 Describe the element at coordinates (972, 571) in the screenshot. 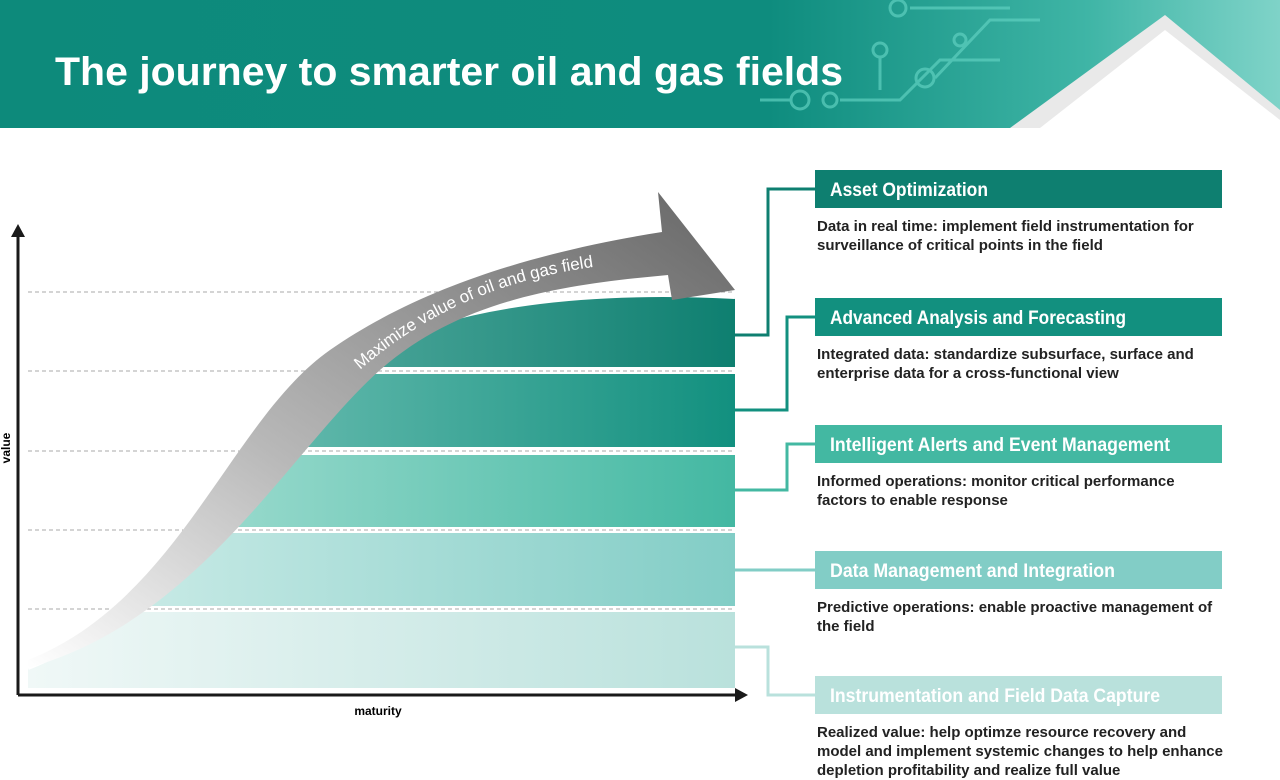

I see `stage-title: Data Management and Integration` at that location.